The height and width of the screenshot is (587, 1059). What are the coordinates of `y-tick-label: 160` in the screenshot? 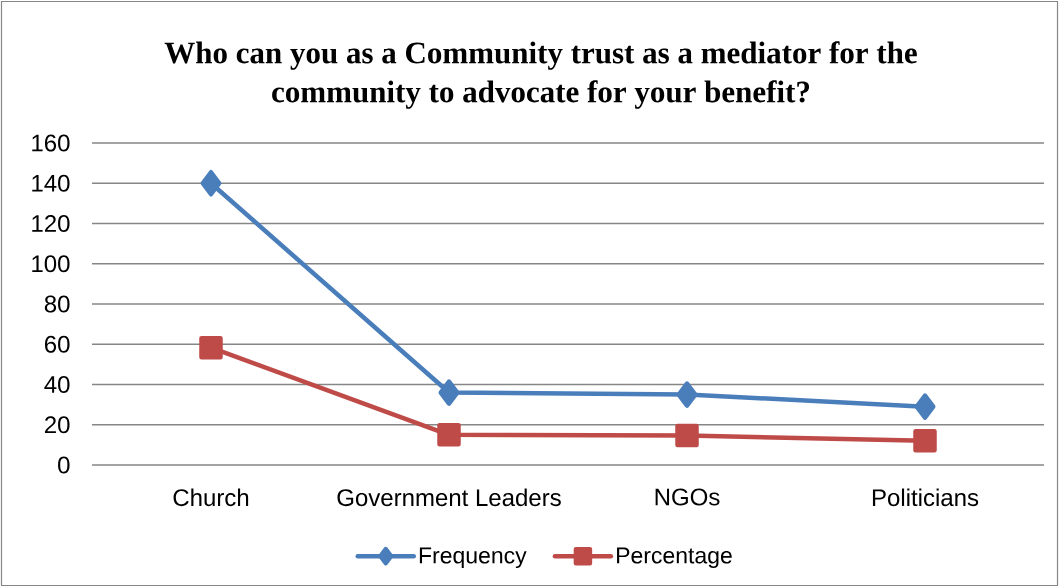 It's located at (51, 143).